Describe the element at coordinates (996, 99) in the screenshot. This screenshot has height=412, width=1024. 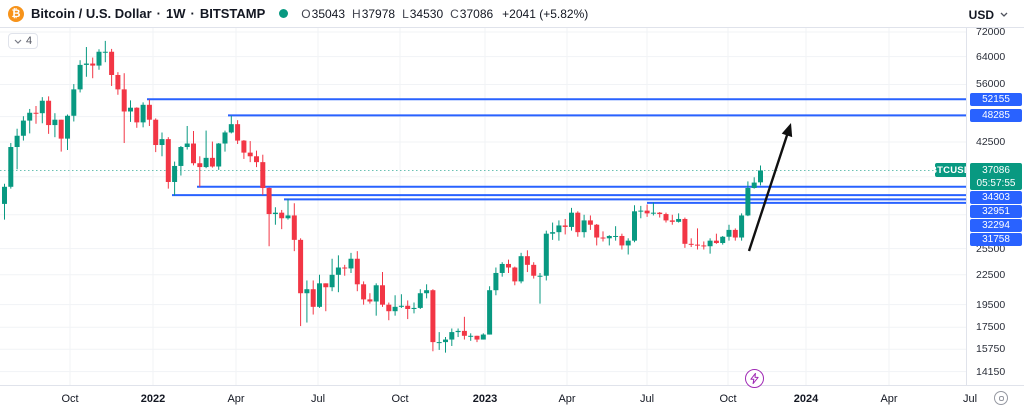
I see `line-price-label: 52155` at that location.